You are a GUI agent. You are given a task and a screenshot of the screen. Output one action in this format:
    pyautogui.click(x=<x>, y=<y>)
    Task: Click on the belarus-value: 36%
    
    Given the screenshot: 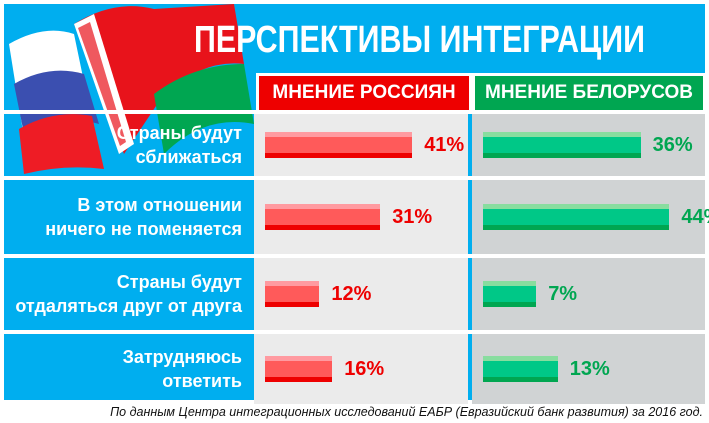 What is the action you would take?
    pyautogui.click(x=672, y=144)
    